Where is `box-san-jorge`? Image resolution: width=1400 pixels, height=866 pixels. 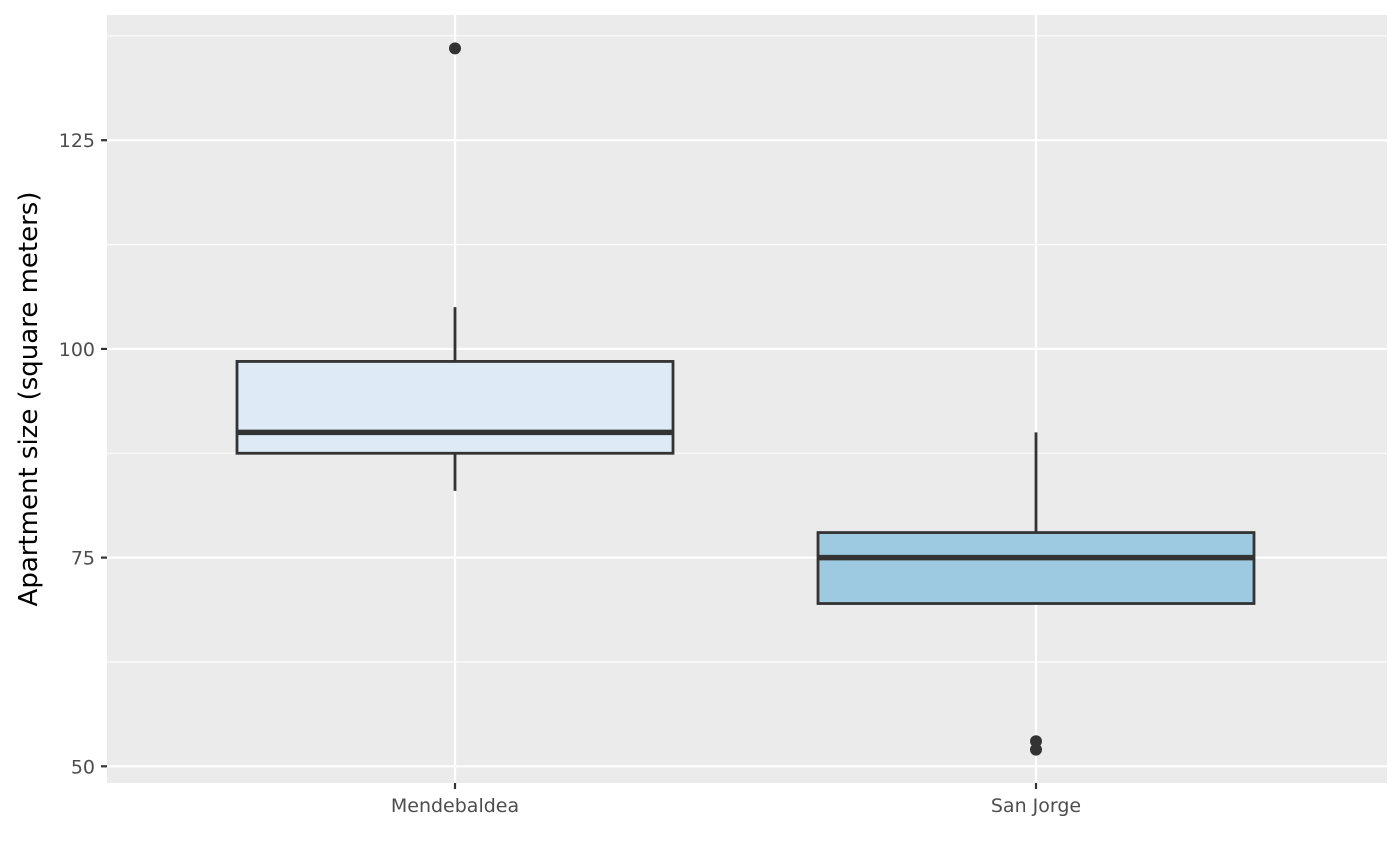
box-san-jorge is located at coordinates (1036, 594).